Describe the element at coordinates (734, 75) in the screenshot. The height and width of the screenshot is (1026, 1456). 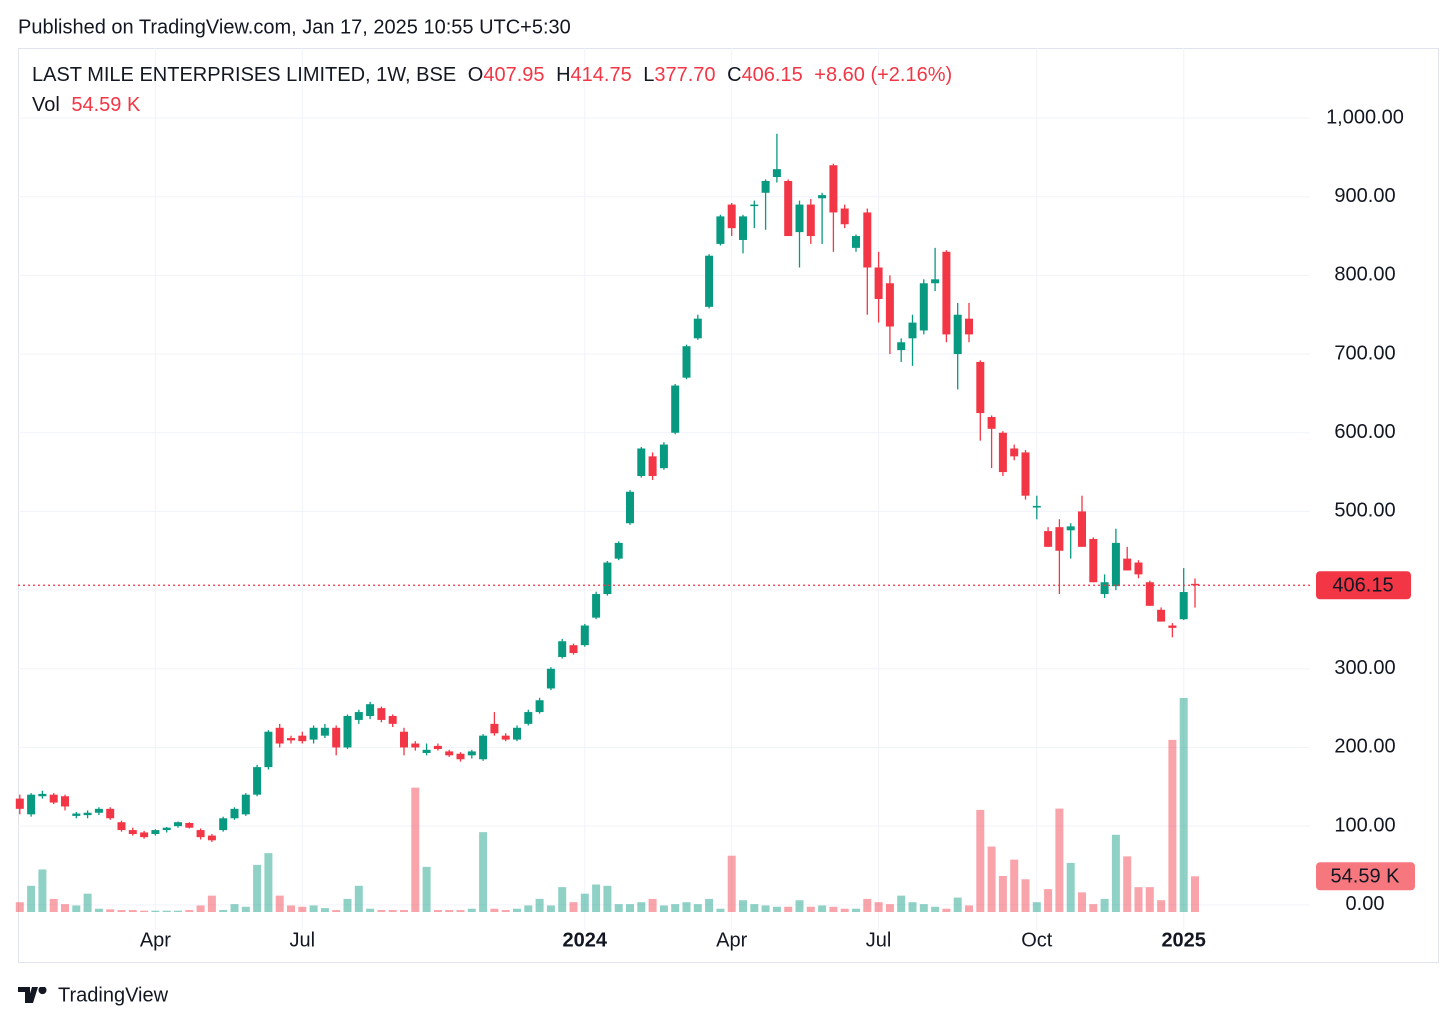
I see `legend-close-label: C` at that location.